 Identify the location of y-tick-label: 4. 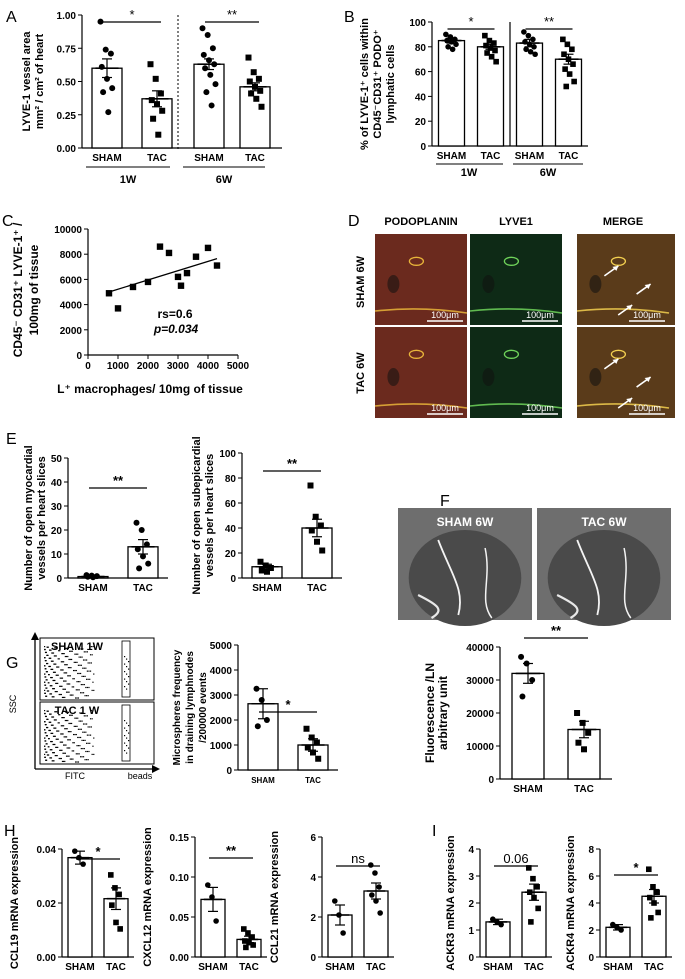
(471, 850).